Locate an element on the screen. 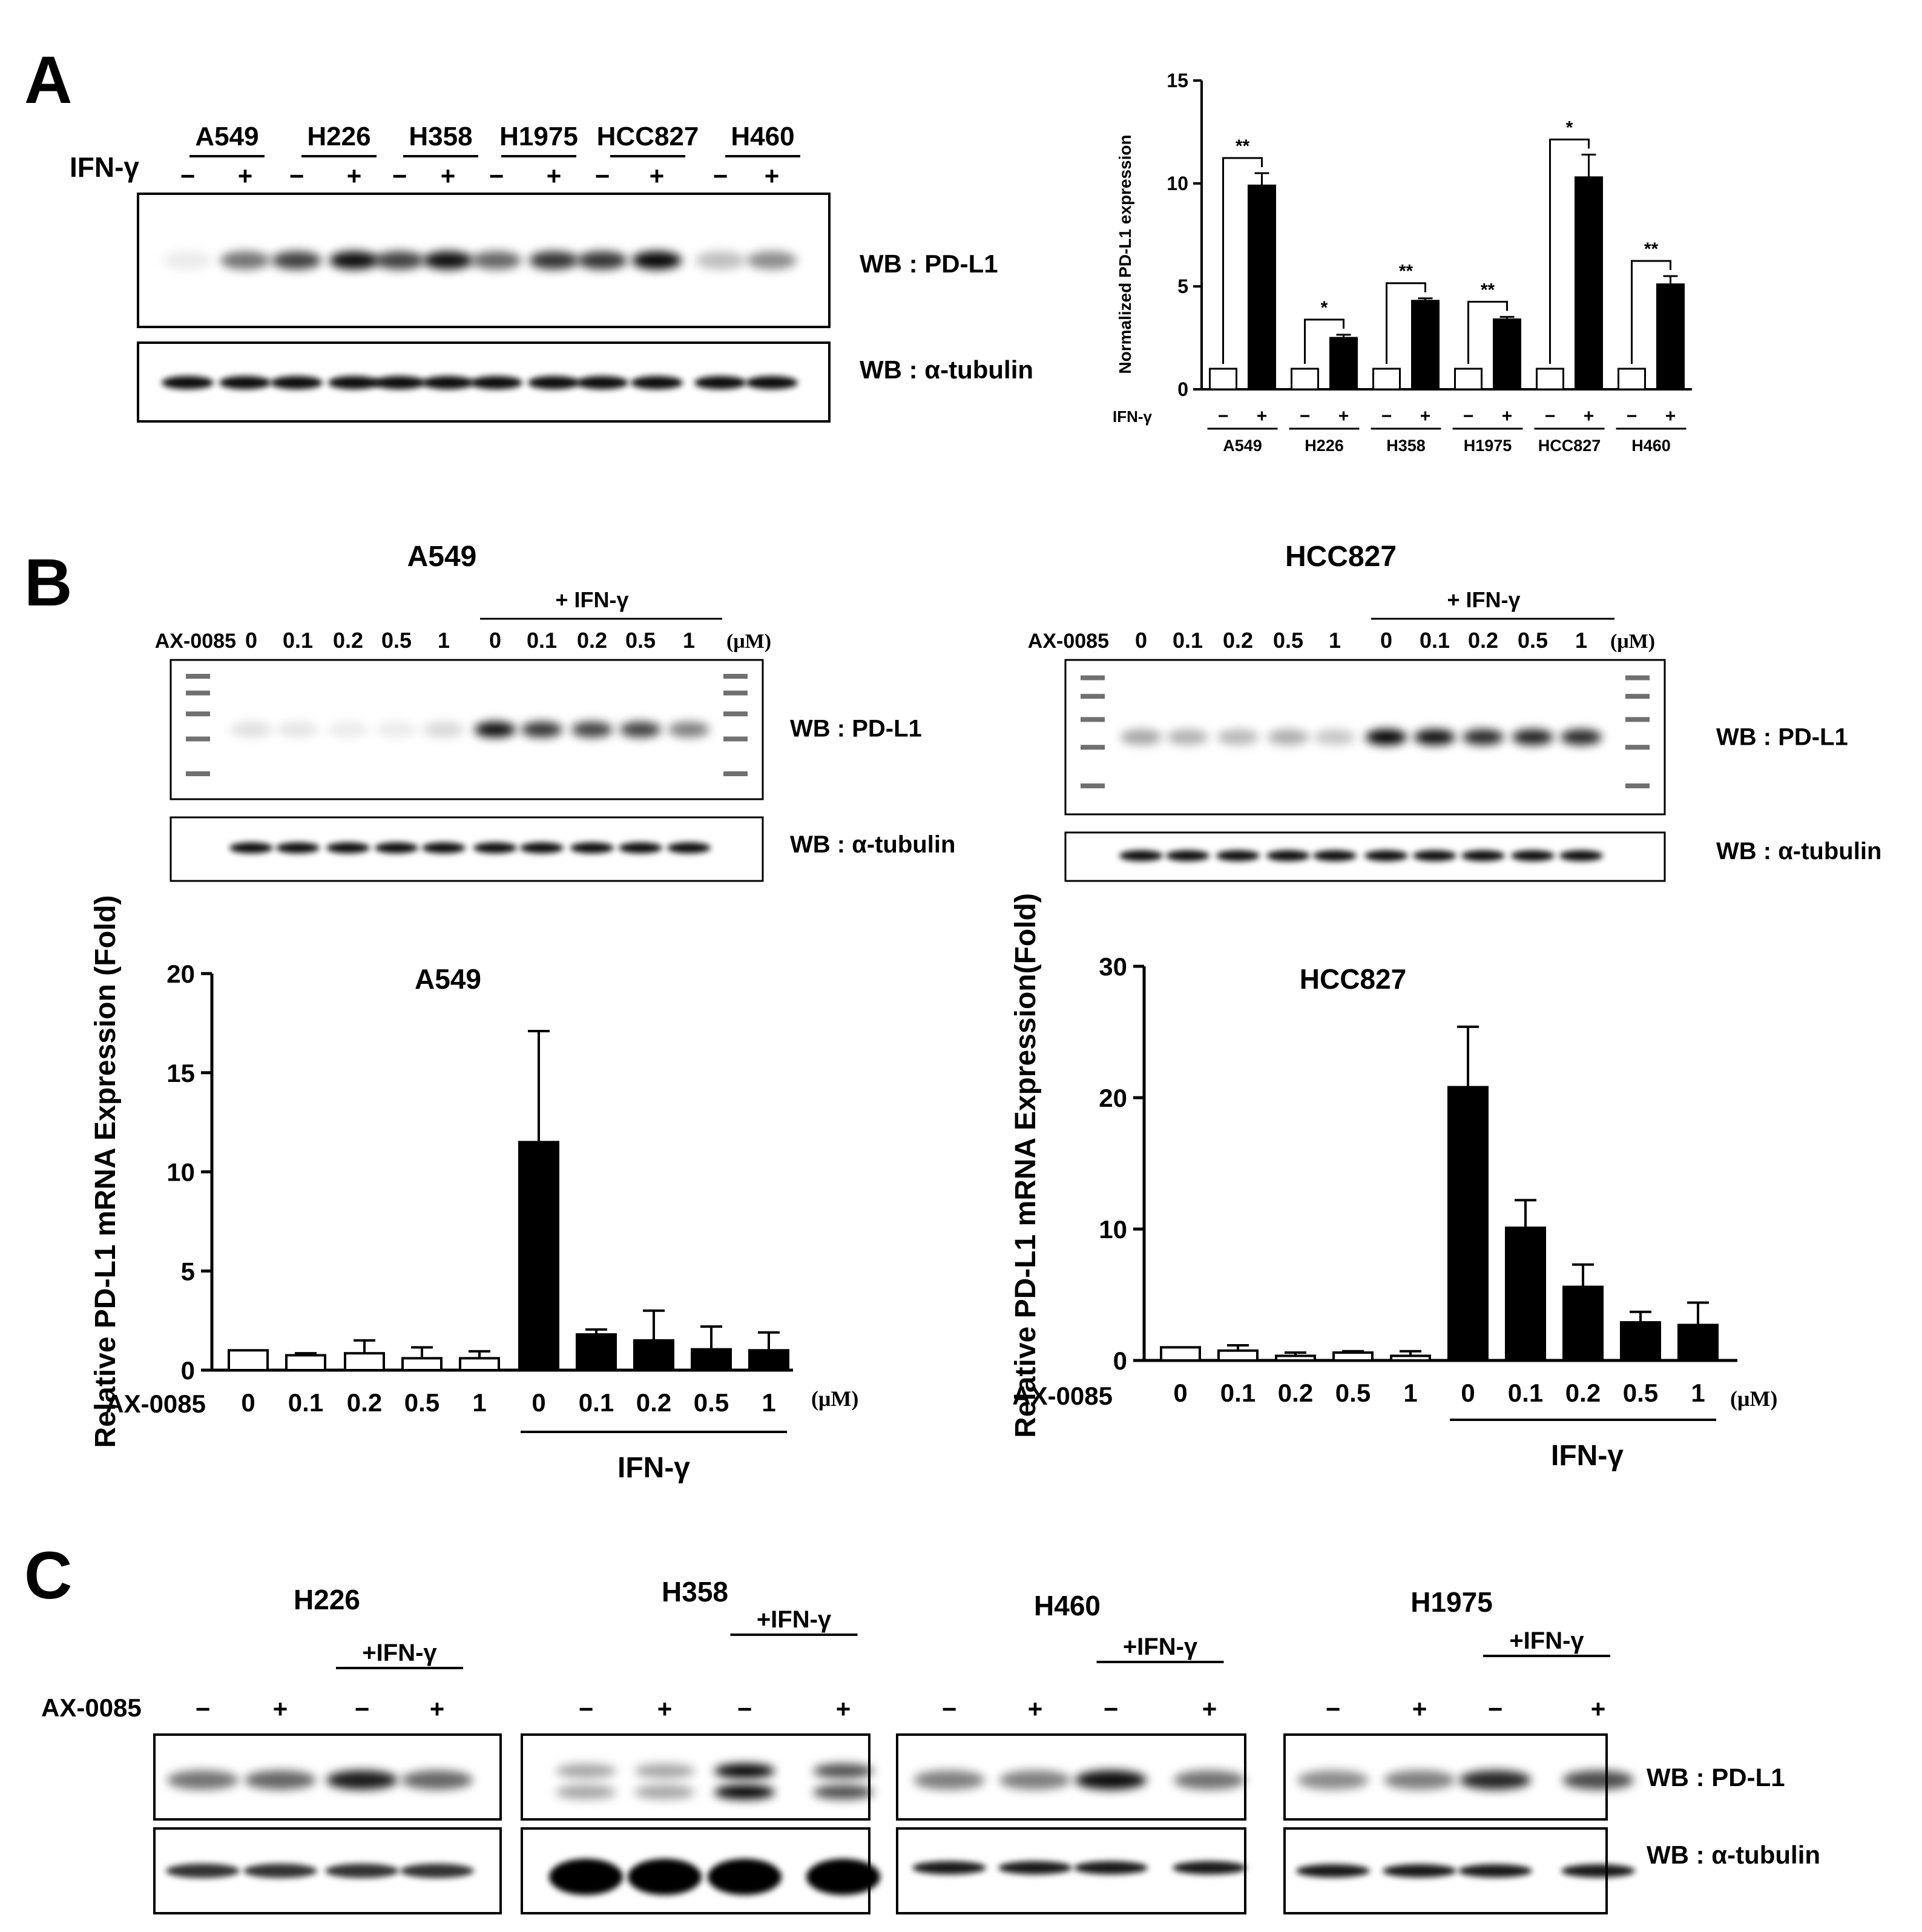 The image size is (1922, 1932). dose-label: 0 is located at coordinates (495, 640).